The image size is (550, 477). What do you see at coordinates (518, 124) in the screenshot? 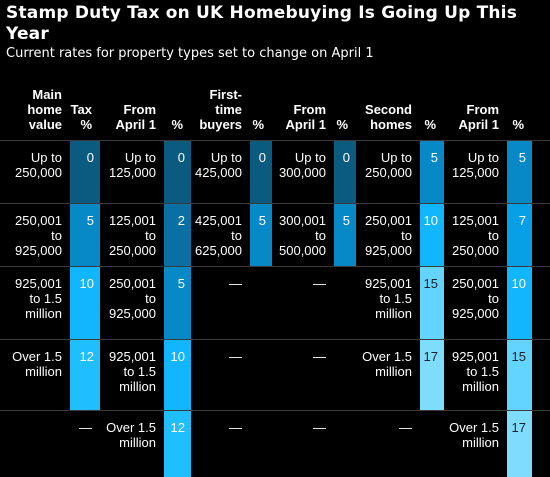
I see `header-second_from_pct: %` at bounding box center [518, 124].